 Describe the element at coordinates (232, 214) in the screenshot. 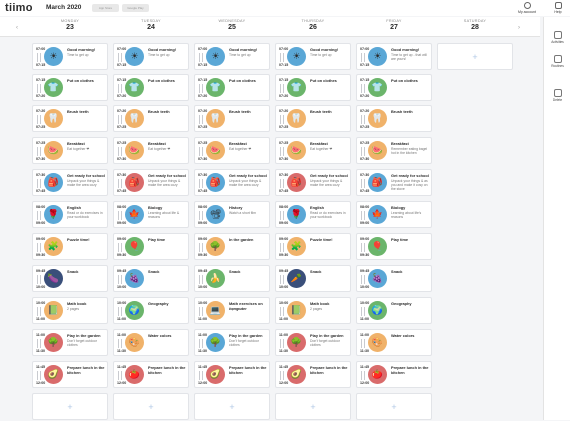

I see `activity-card: 08:00 09:00 📽 History Watch a short film` at that location.